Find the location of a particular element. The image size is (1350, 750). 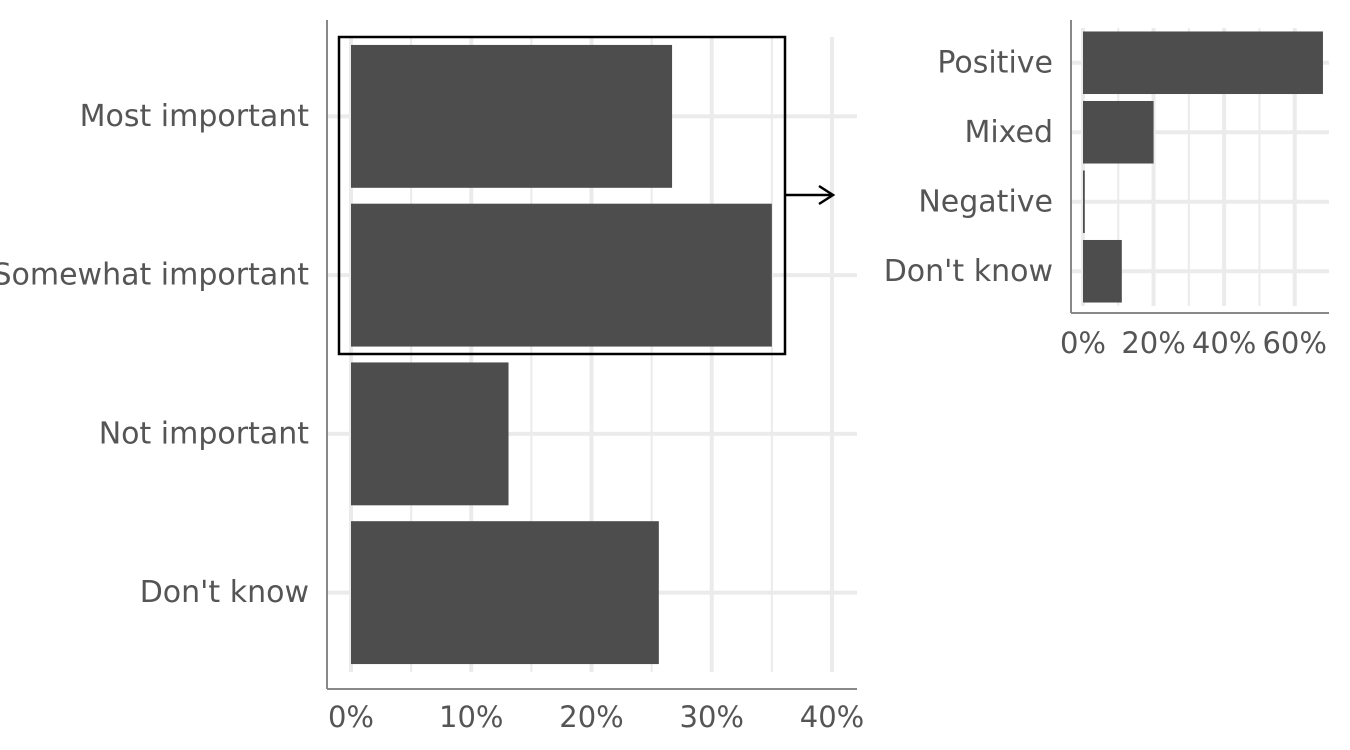

left-tick-label: 0% is located at coordinates (351, 717).